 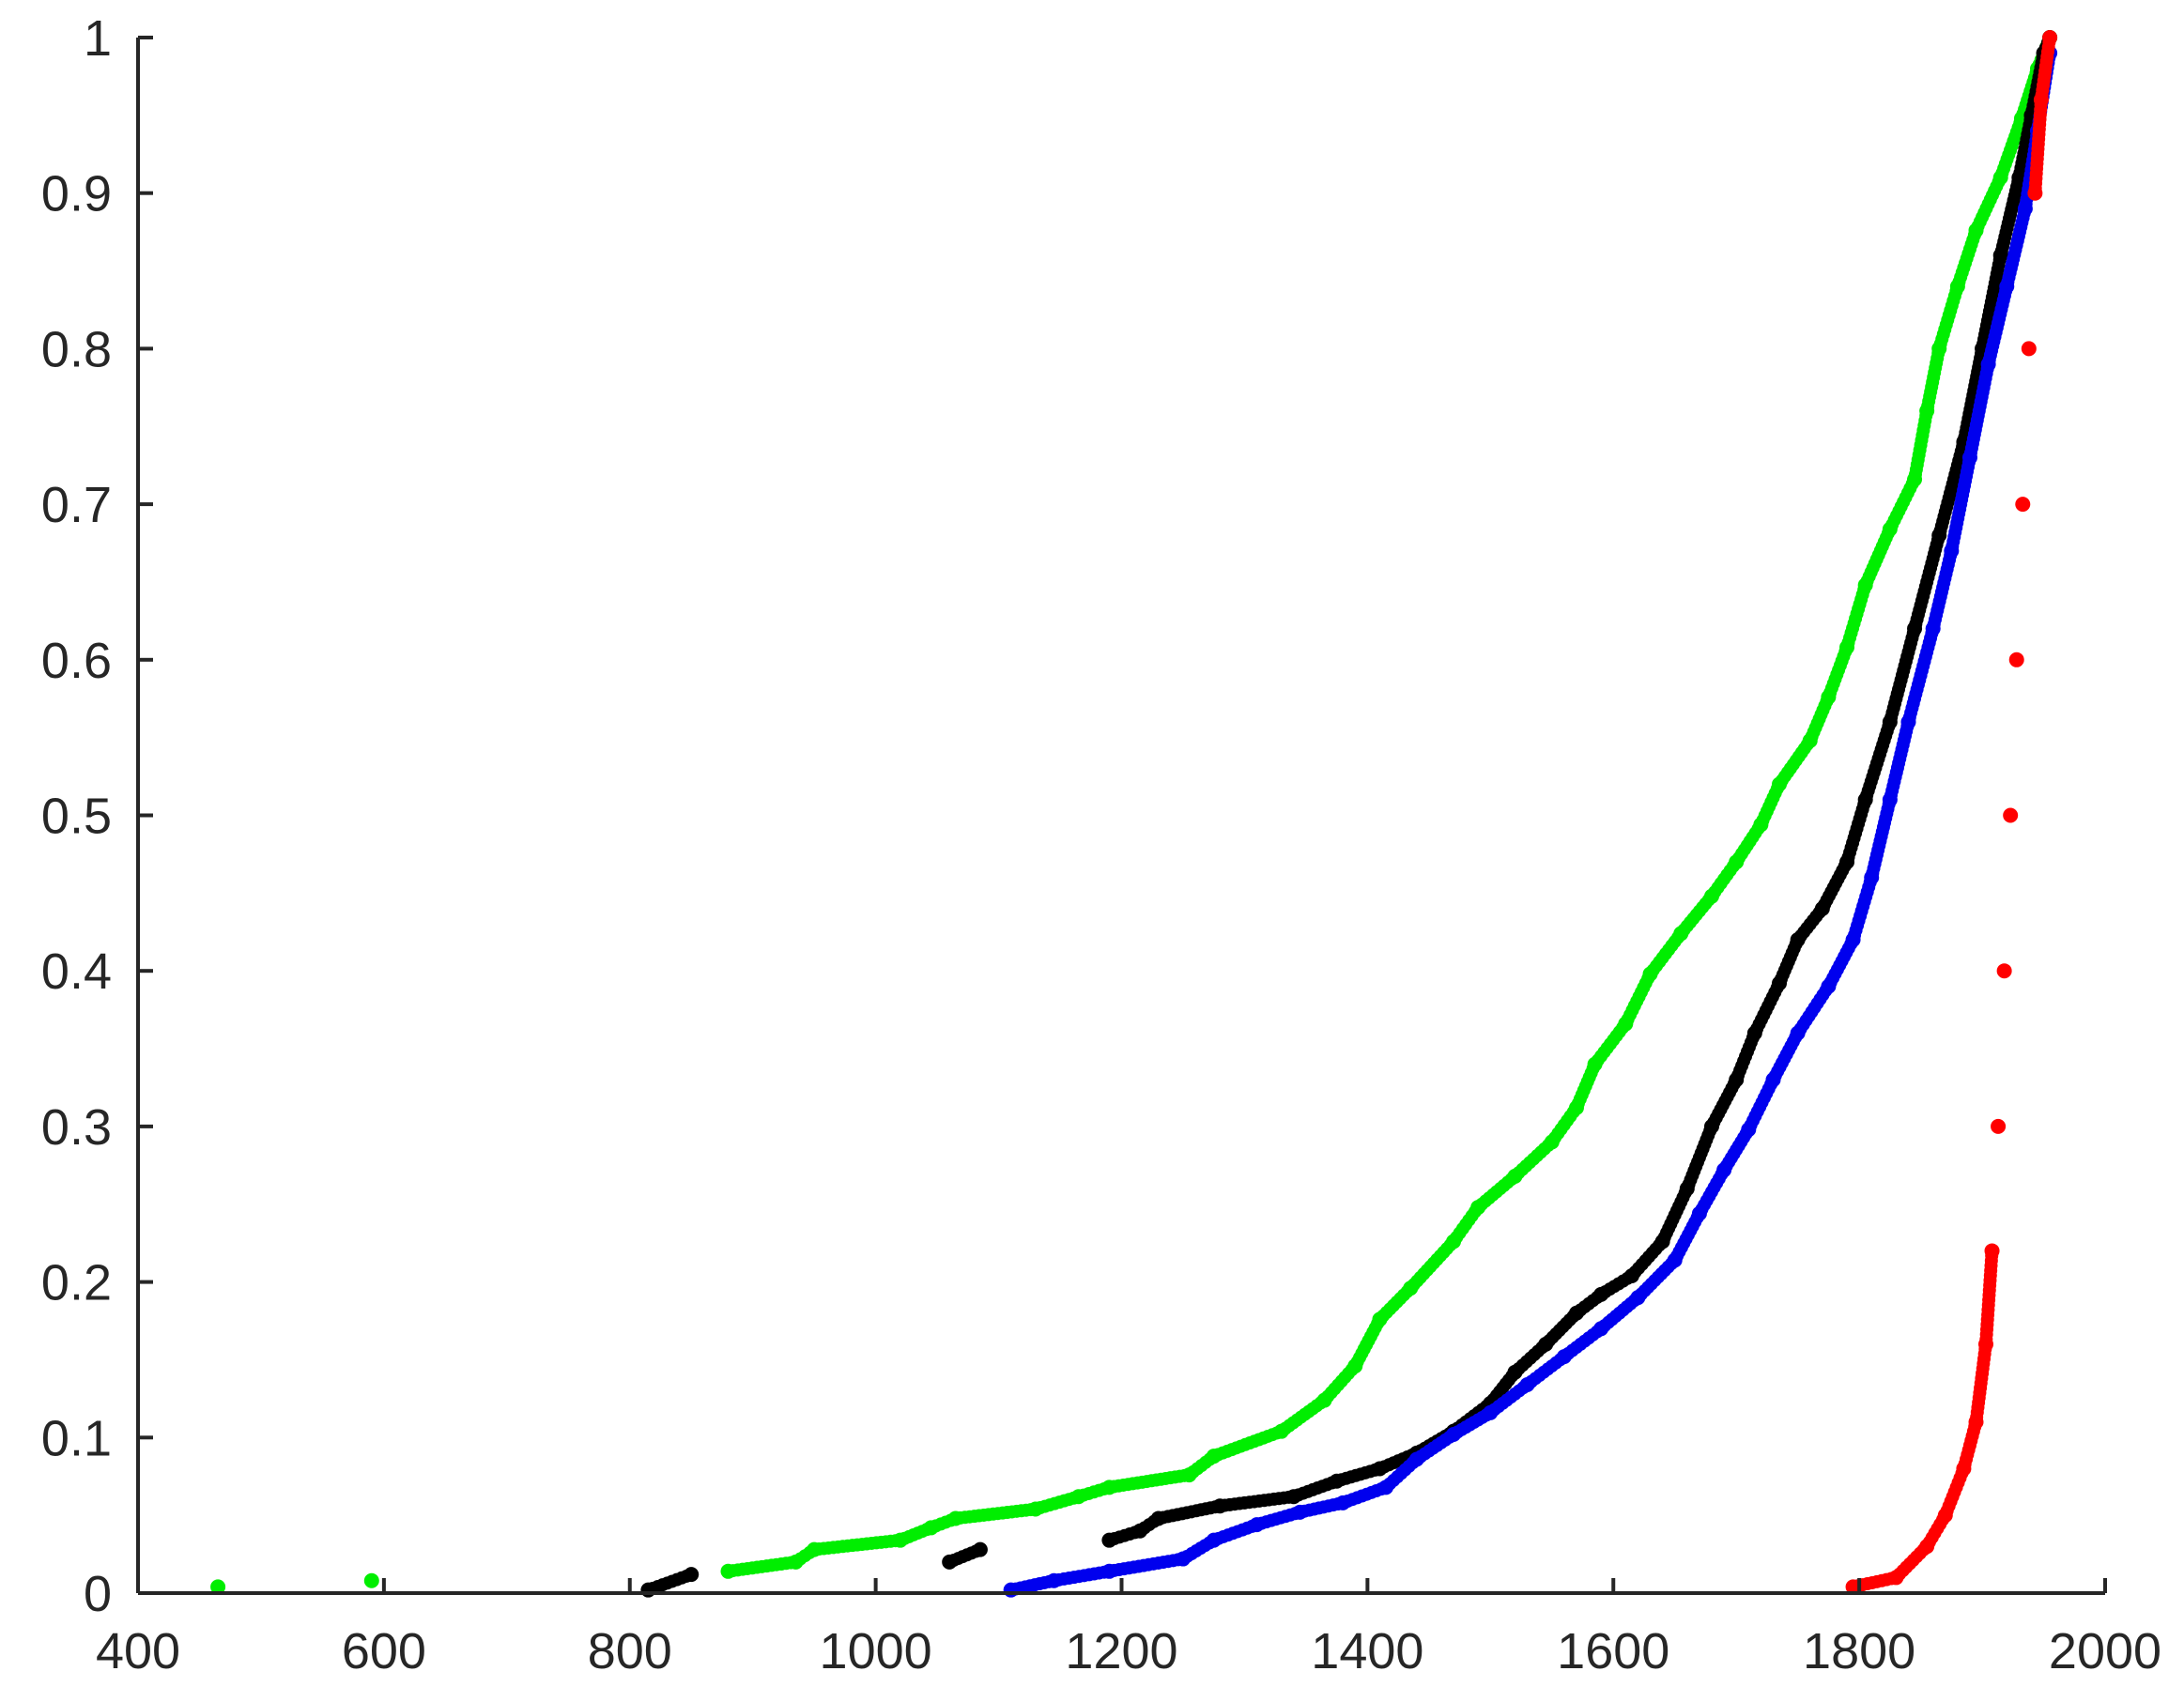 What do you see at coordinates (98, 1594) in the screenshot?
I see `y-tick-label: 0` at bounding box center [98, 1594].